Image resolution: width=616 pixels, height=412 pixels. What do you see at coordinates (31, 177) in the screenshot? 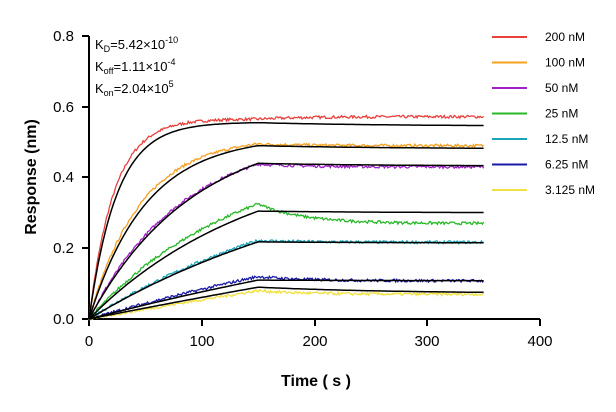
I see `y-axis-title: Response (nm)` at bounding box center [31, 177].